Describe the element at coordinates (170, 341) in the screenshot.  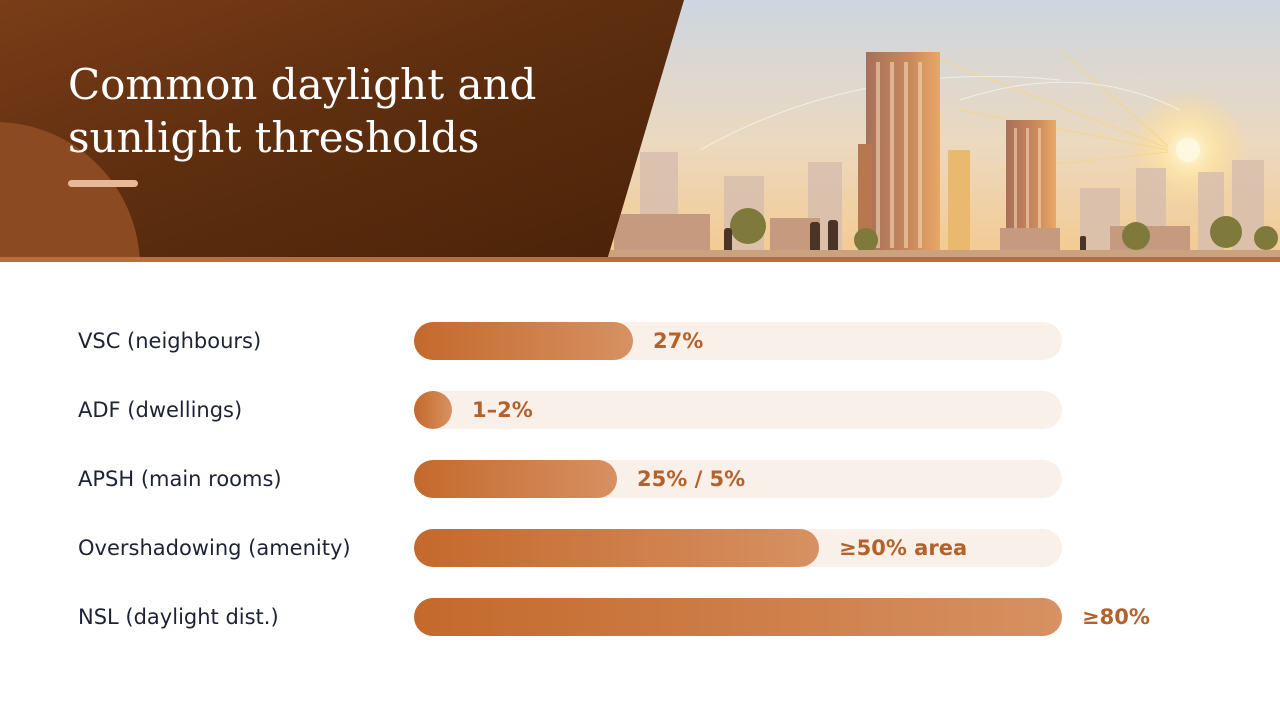
I see `category-label: VSC (neighbours)` at that location.